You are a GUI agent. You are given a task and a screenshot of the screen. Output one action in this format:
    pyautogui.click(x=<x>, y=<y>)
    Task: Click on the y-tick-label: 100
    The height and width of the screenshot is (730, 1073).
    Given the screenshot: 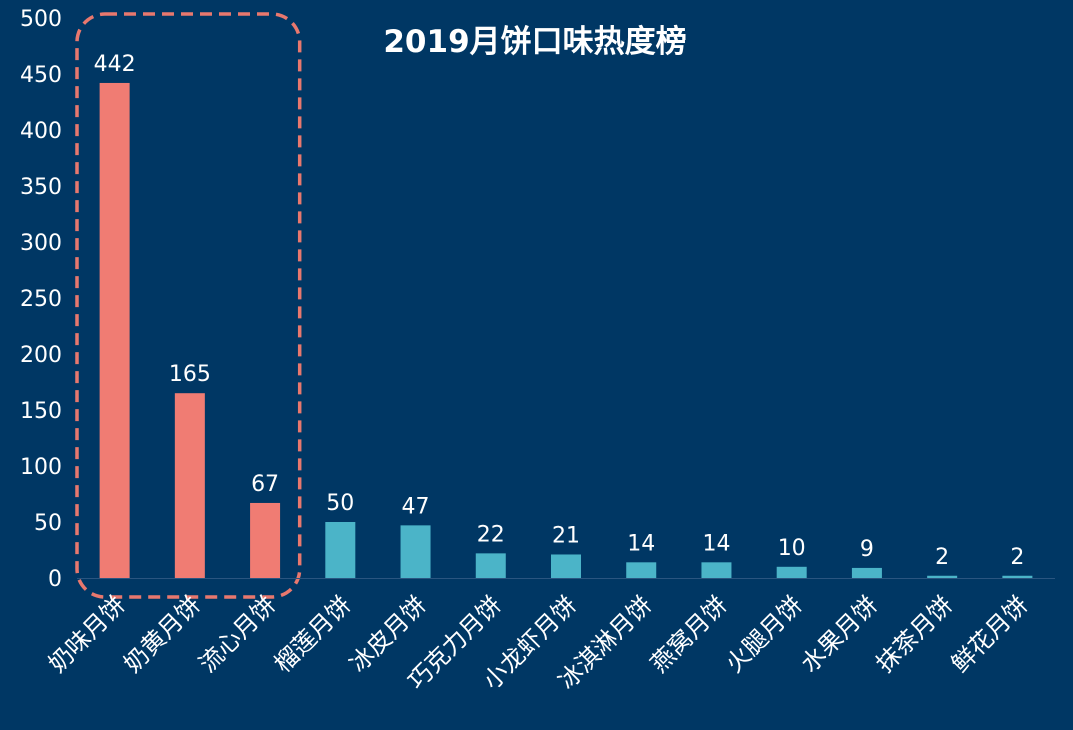 What is the action you would take?
    pyautogui.click(x=41, y=467)
    